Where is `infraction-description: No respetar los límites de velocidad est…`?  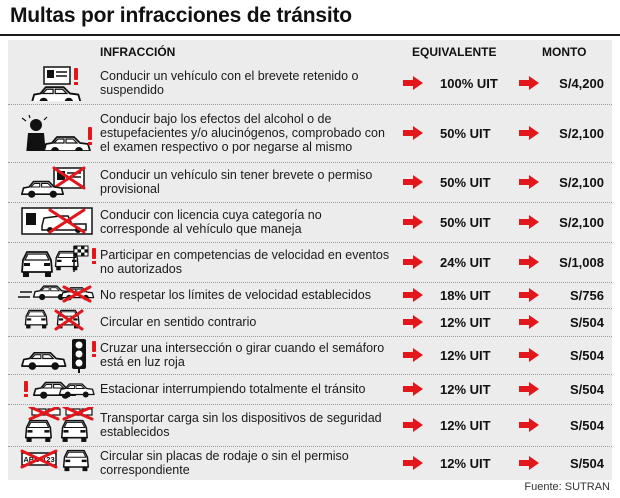 infraction-description: No respetar los límites de velocidad est… is located at coordinates (235, 295).